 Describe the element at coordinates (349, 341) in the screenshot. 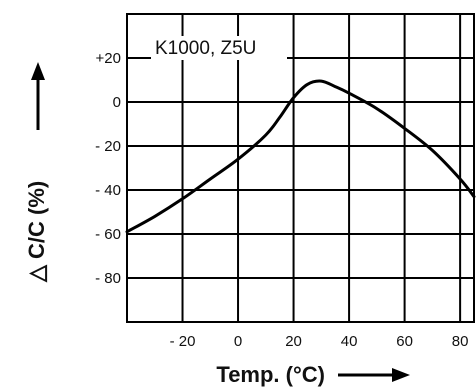

I see `x-tick-label: 40` at that location.